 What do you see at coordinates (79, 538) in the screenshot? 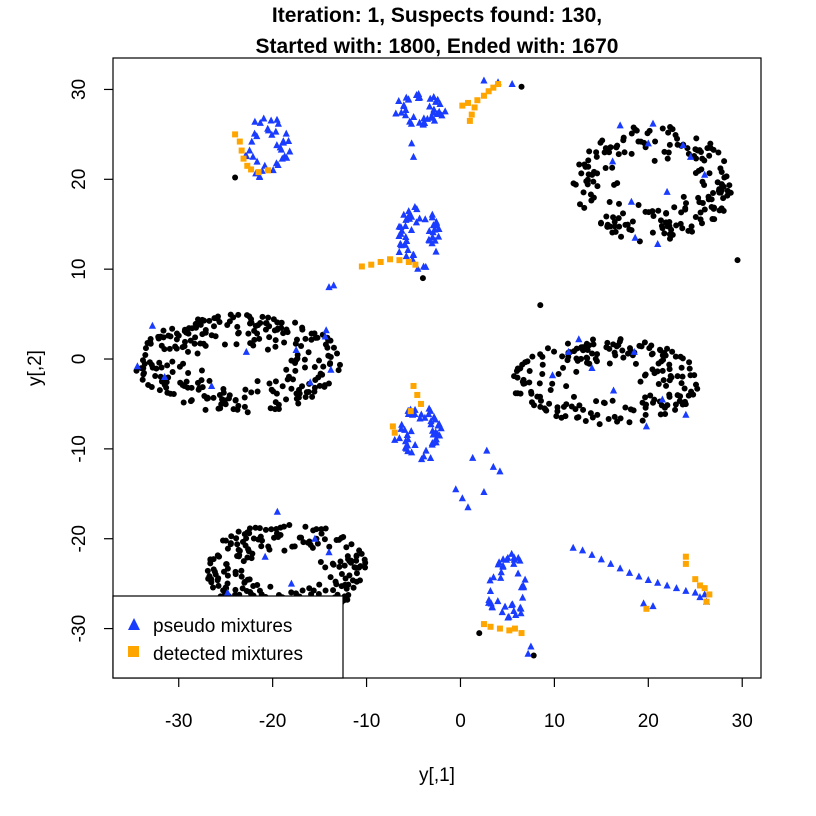
I see `y-tick-label: -20` at bounding box center [79, 538].